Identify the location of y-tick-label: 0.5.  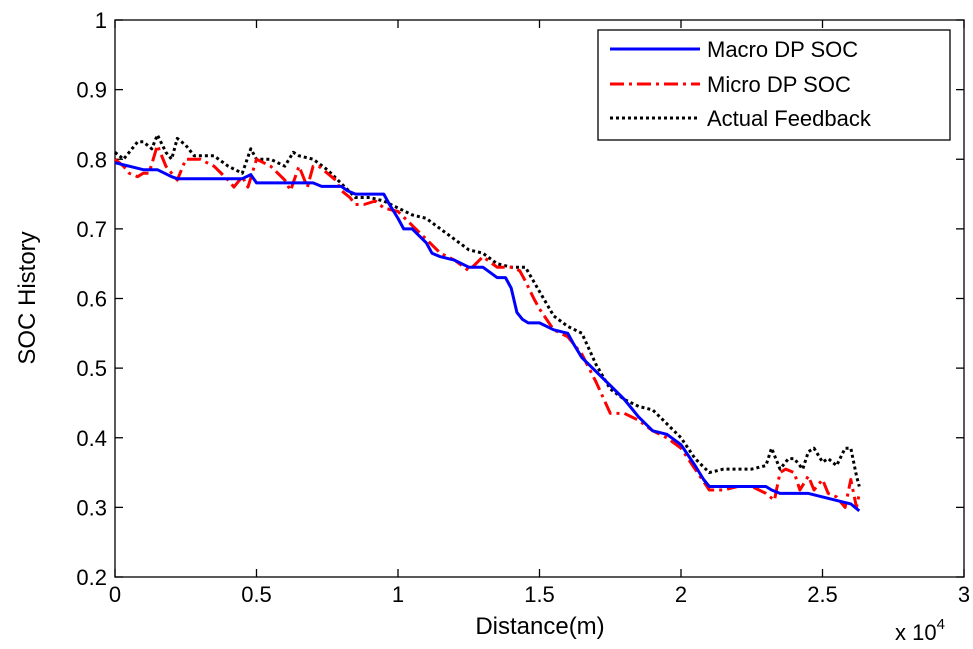
(91, 368).